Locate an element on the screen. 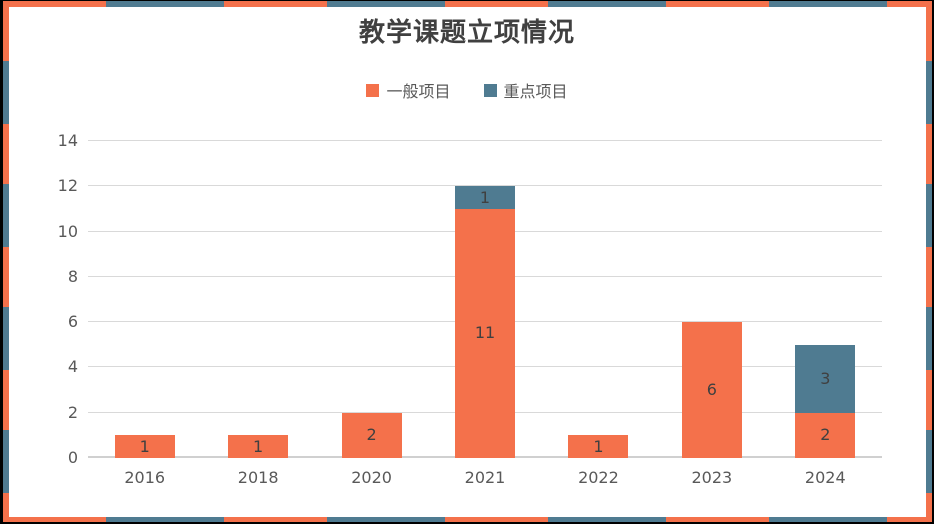 This screenshot has height=524, width=934. decorative-border-left is located at coordinates (6, 261).